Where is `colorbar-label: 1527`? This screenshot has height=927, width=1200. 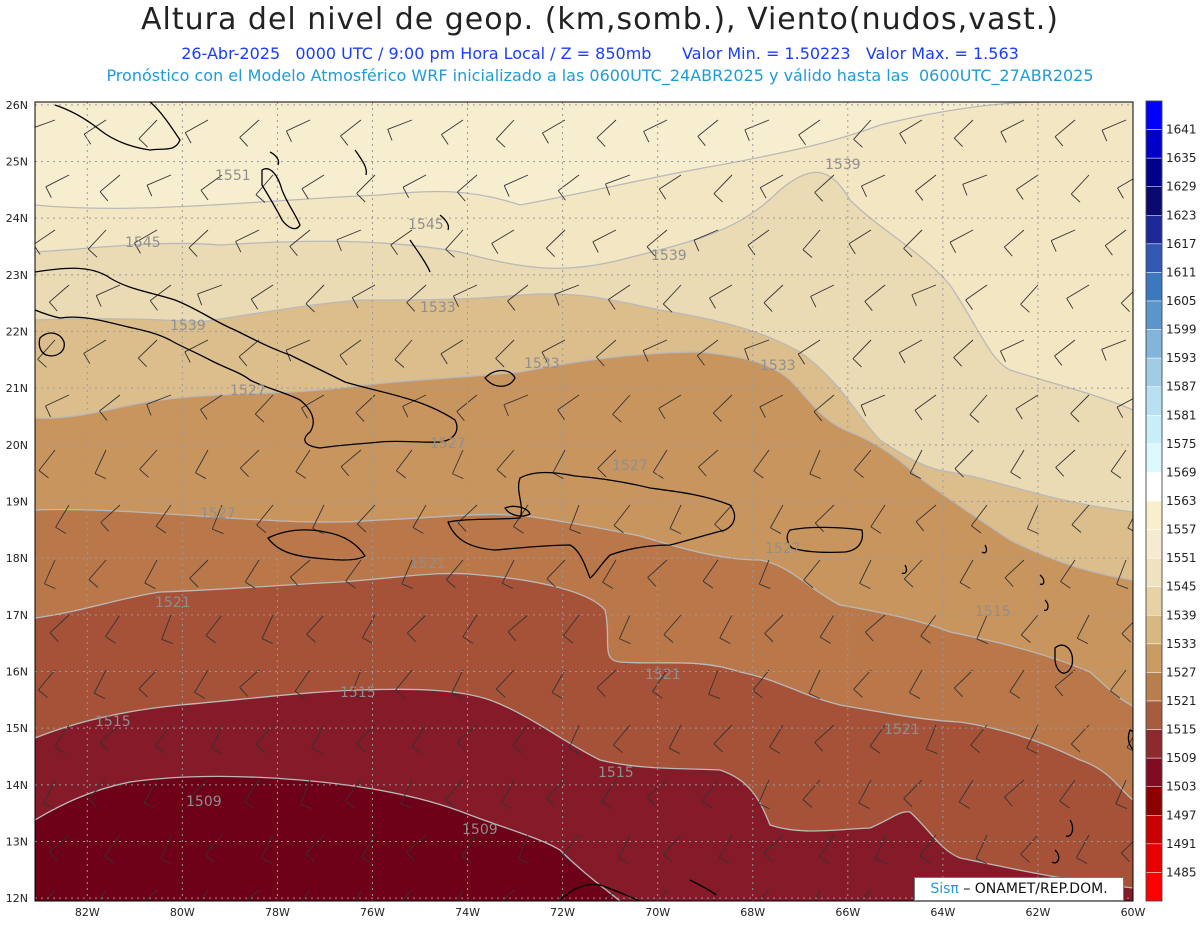
colorbar-label: 1527 is located at coordinates (1181, 672).